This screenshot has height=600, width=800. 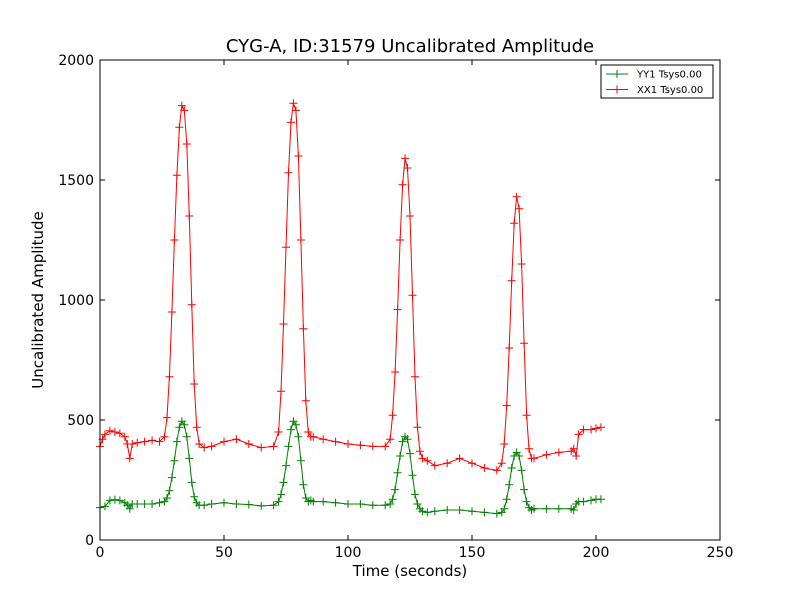 What do you see at coordinates (89, 541) in the screenshot?
I see `y-tick-label: 0` at bounding box center [89, 541].